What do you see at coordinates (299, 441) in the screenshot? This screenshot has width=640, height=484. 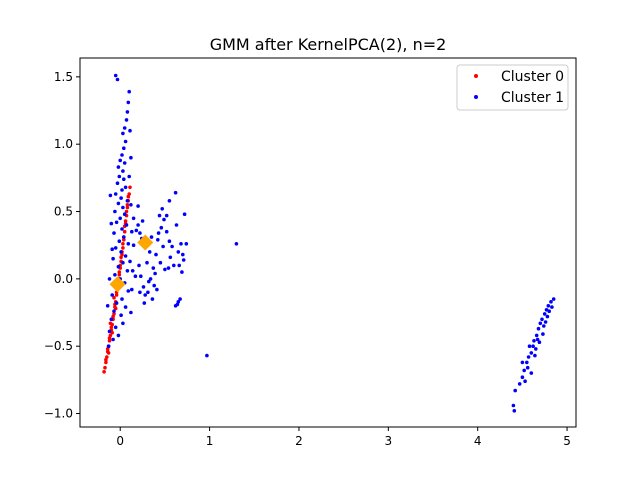 I see `x-tick-label: 2` at bounding box center [299, 441].